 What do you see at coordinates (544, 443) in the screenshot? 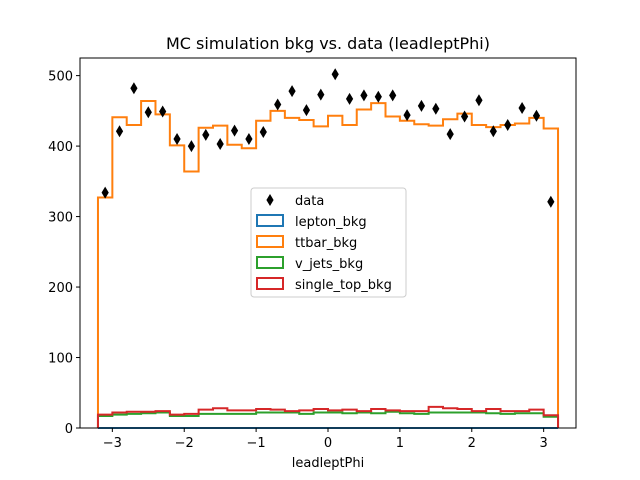
I see `x-tick-label: 3` at bounding box center [544, 443].